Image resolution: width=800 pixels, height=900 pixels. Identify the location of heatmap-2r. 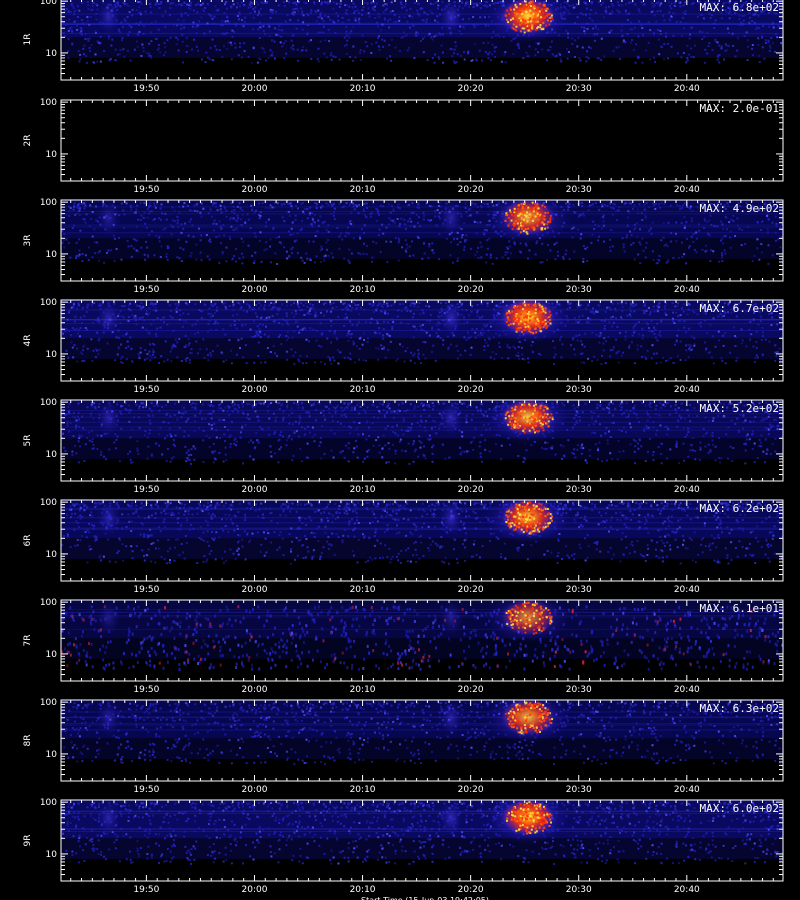
(422, 140).